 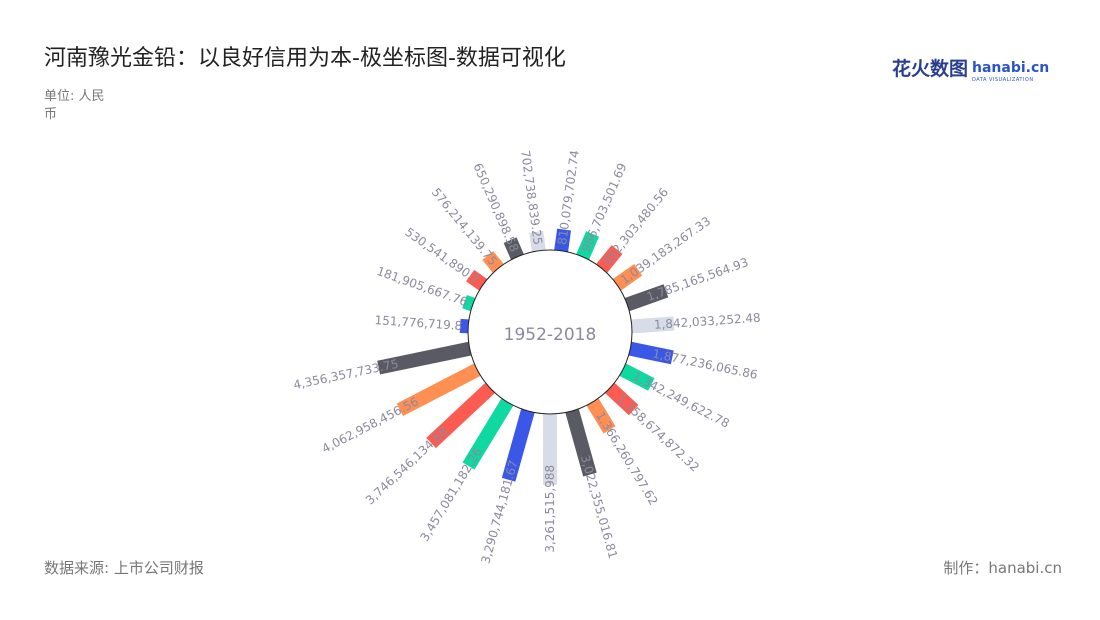 What do you see at coordinates (345, 374) in the screenshot?
I see `data-label: 4,356,357,733.75` at bounding box center [345, 374].